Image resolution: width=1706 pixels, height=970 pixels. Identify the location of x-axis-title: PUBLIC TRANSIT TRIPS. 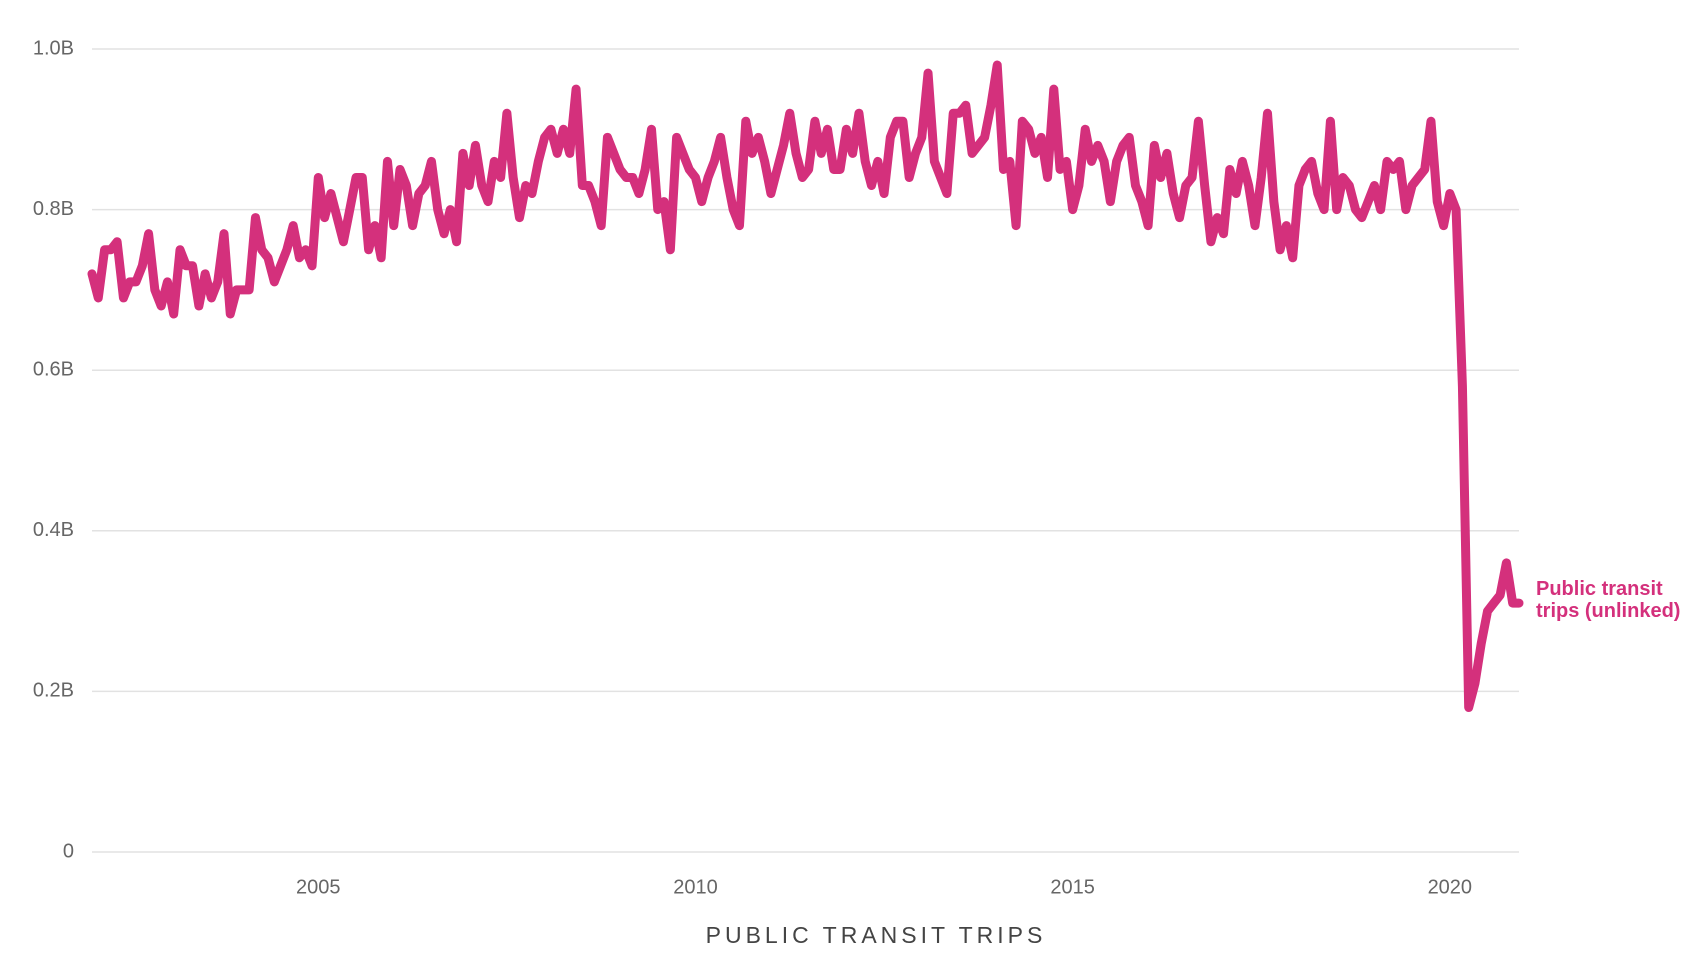
(876, 935).